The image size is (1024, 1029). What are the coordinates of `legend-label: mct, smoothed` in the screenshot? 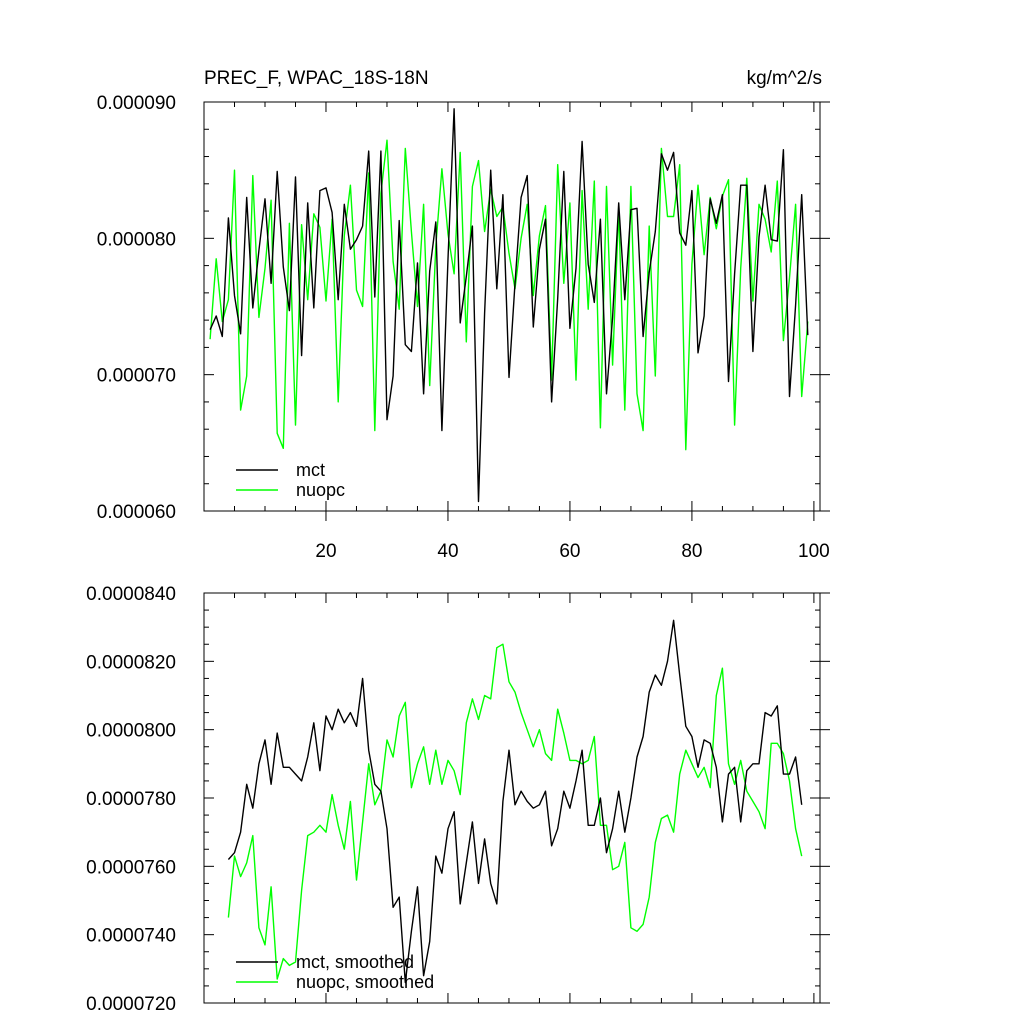 It's located at (355, 962).